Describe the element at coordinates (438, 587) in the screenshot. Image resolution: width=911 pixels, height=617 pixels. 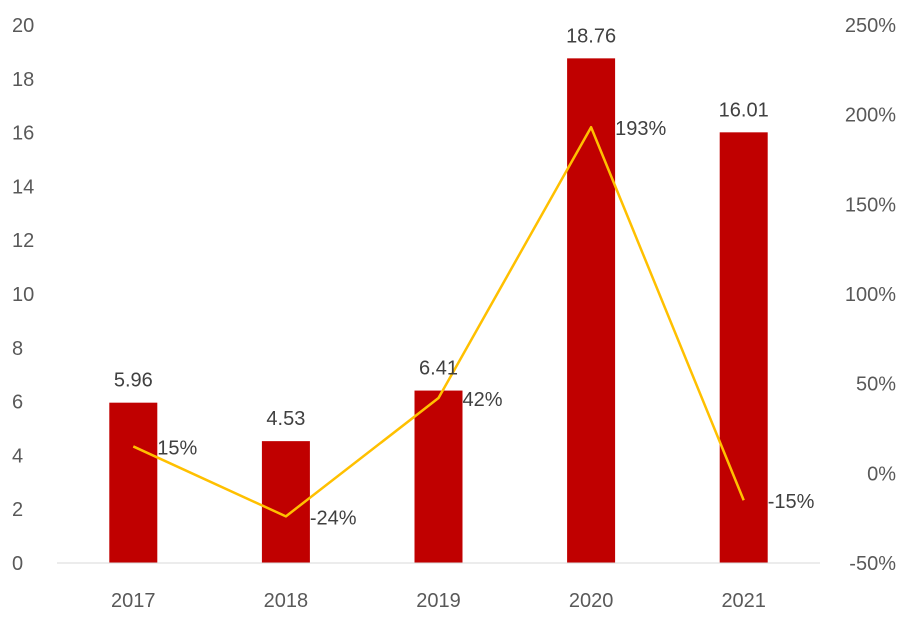
I see `x-axis: 2017 2018 2019 2020 2021` at that location.